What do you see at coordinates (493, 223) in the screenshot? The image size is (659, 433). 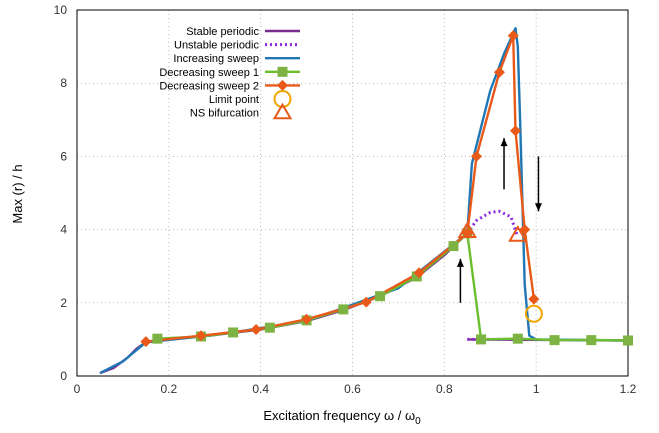 I see `unstable-periodic-line` at bounding box center [493, 223].